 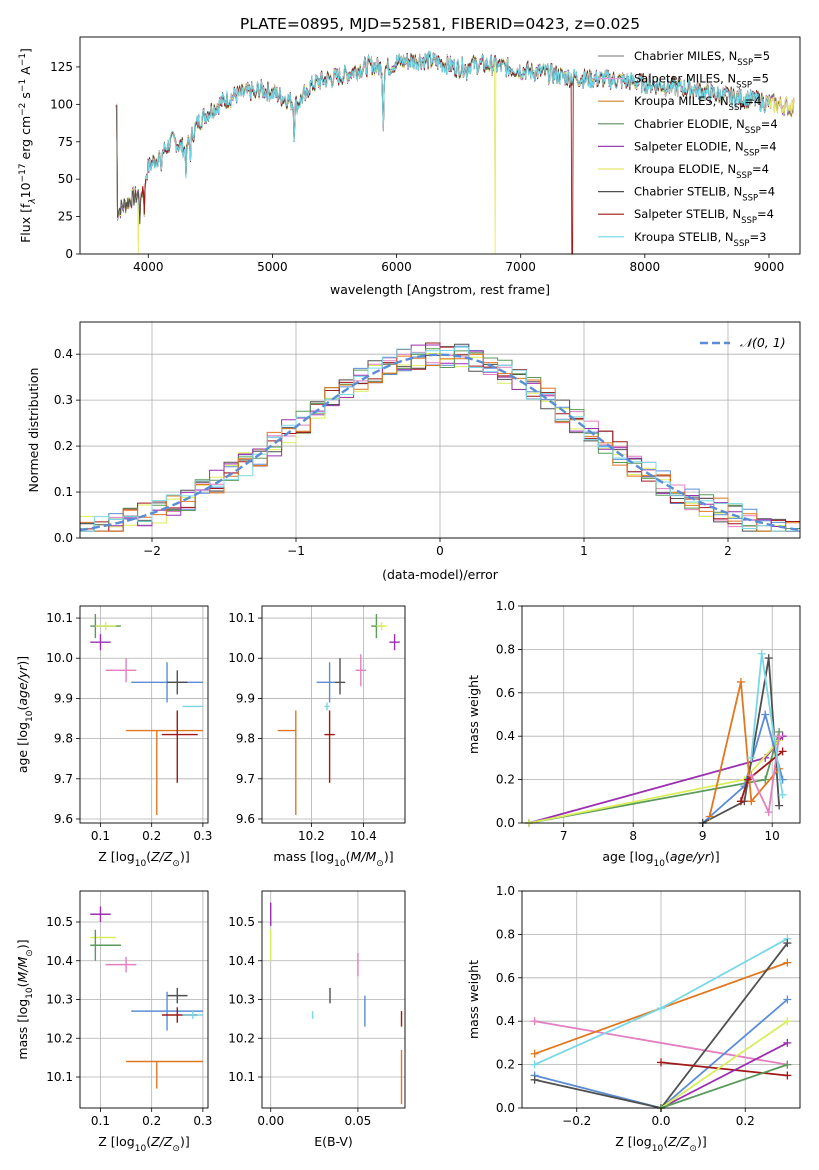 I want to click on x-axis-label: mass [log10(M/M⊙)], so click(x=333, y=859).